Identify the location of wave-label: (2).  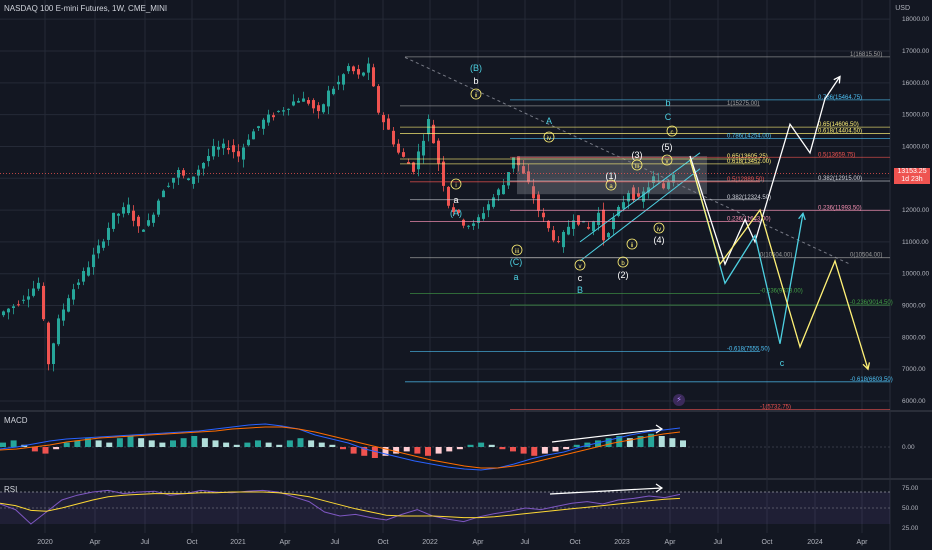
(623, 275).